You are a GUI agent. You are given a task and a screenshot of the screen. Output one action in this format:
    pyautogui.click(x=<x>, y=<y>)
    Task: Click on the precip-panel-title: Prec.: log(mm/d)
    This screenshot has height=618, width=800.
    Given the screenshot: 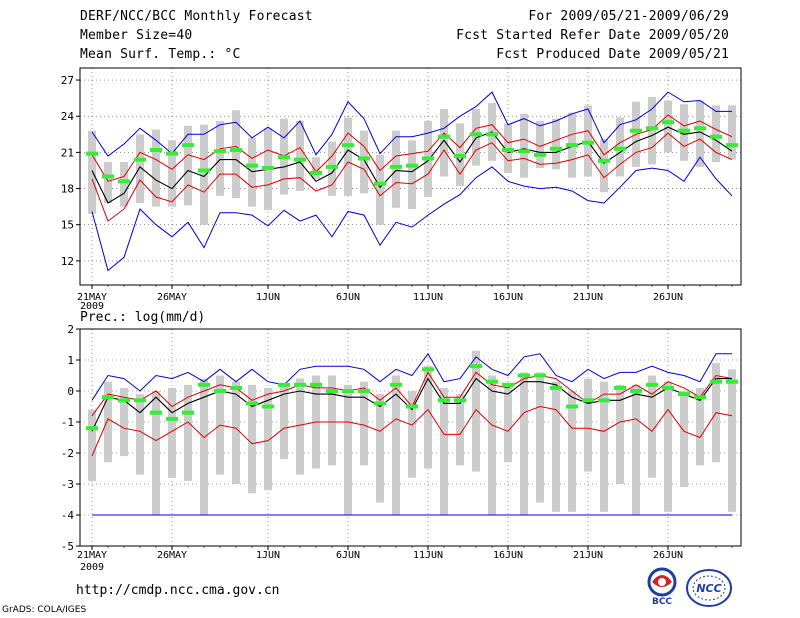 What is the action you would take?
    pyautogui.click(x=142, y=317)
    